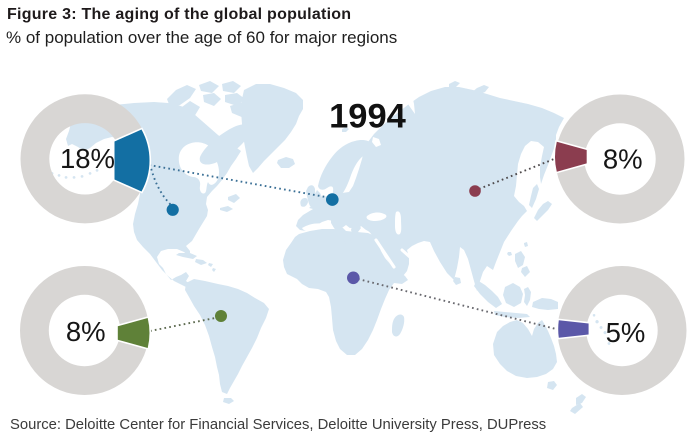  Describe the element at coordinates (87, 158) in the screenshot. I see `svg-text: 18%` at that location.